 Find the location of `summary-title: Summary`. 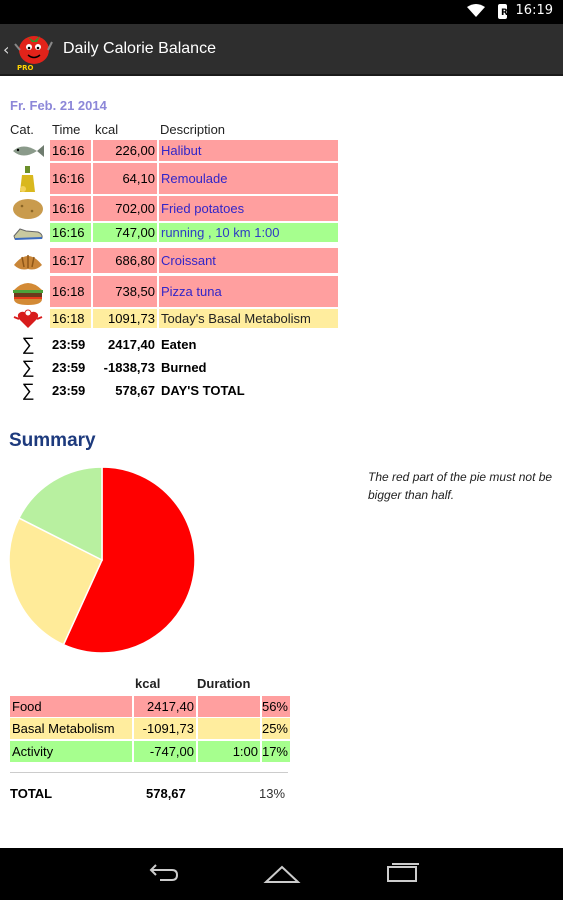

summary-title: Summary is located at coordinates (52, 440).